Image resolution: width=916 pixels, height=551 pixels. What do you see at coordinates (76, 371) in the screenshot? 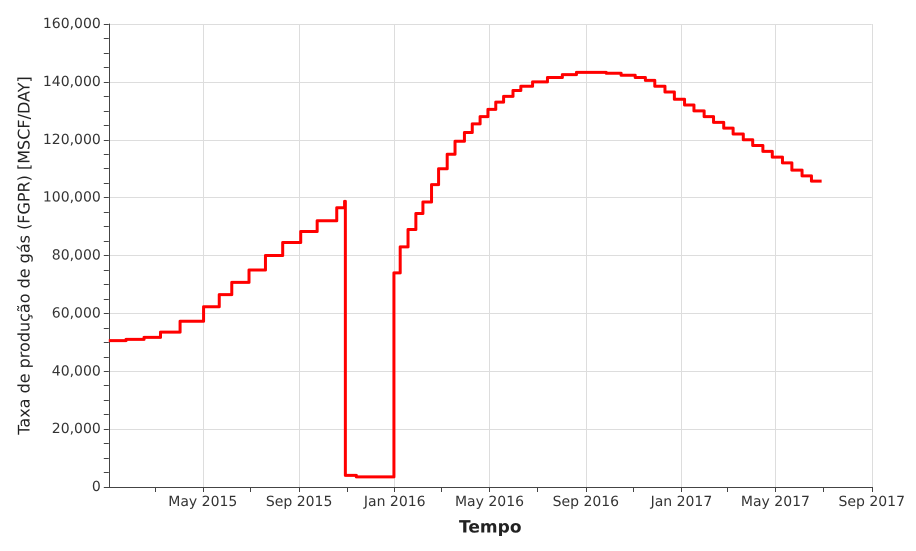
I see `y-tick-label: 40,000` at bounding box center [76, 371].